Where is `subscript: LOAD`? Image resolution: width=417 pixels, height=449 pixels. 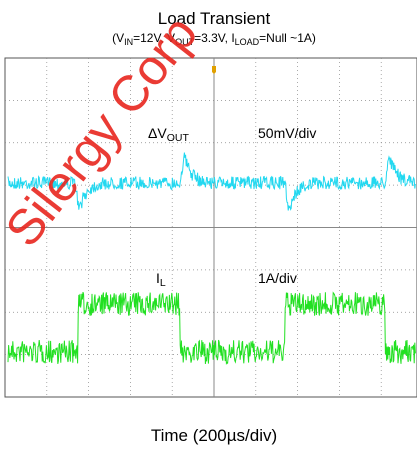
subscript: LOAD is located at coordinates (247, 42).